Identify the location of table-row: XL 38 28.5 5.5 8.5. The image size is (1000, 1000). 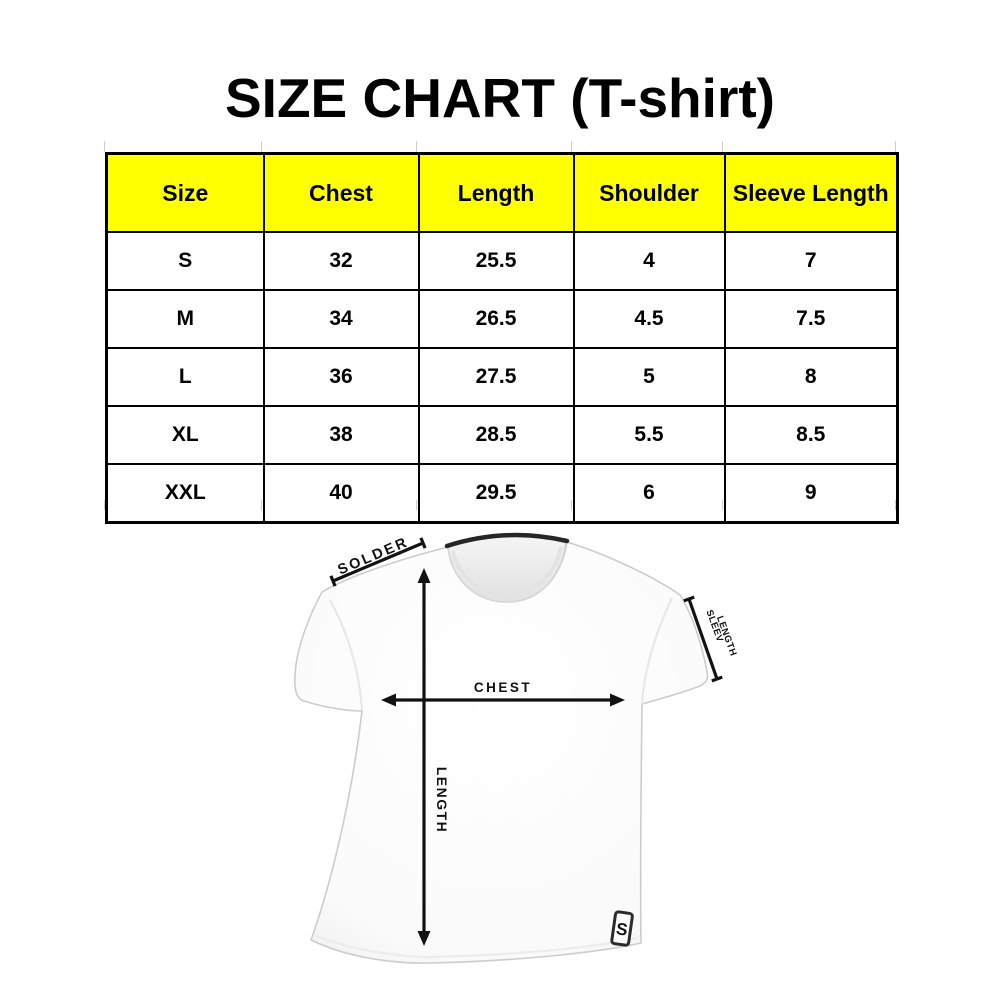
(502, 435).